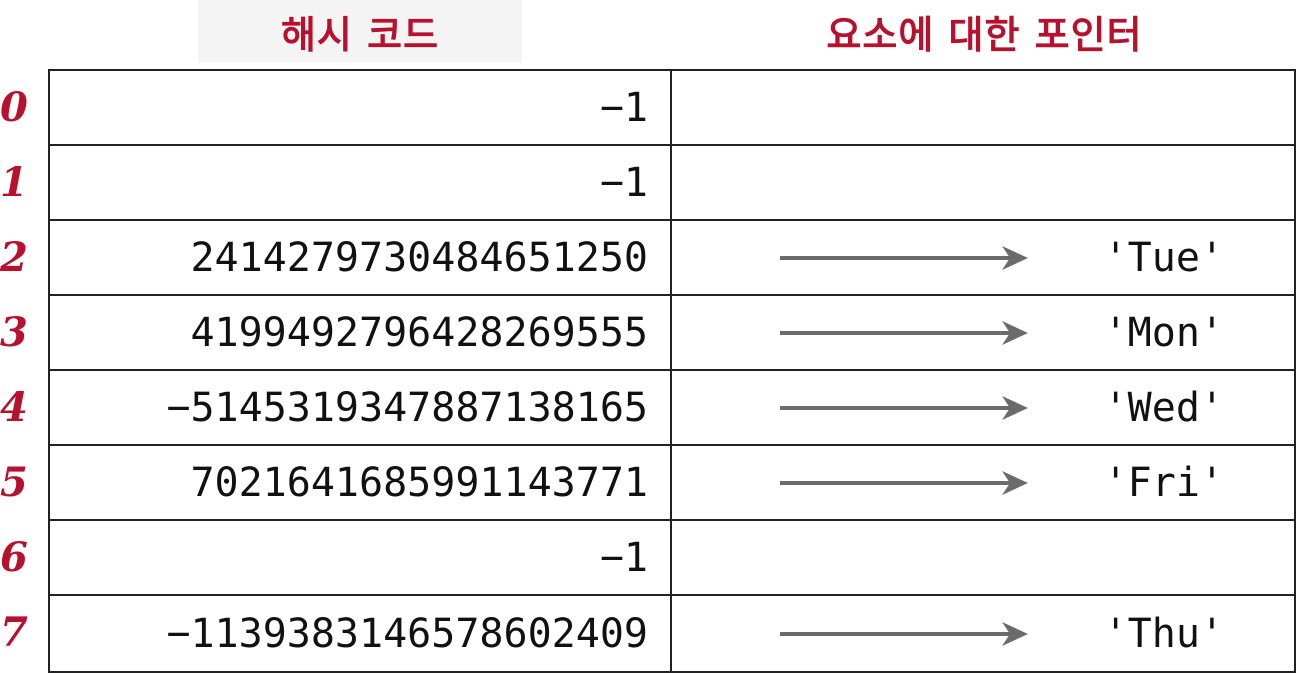 Image resolution: width=1297 pixels, height=673 pixels. What do you see at coordinates (14, 257) in the screenshot?
I see `row-index: 2` at bounding box center [14, 257].